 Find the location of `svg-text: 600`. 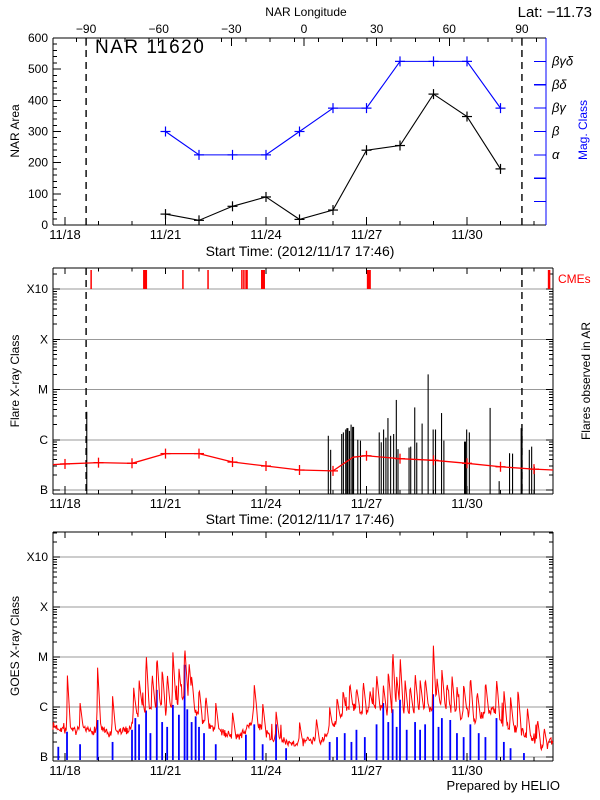

svg-text: 600 is located at coordinates (38, 38).